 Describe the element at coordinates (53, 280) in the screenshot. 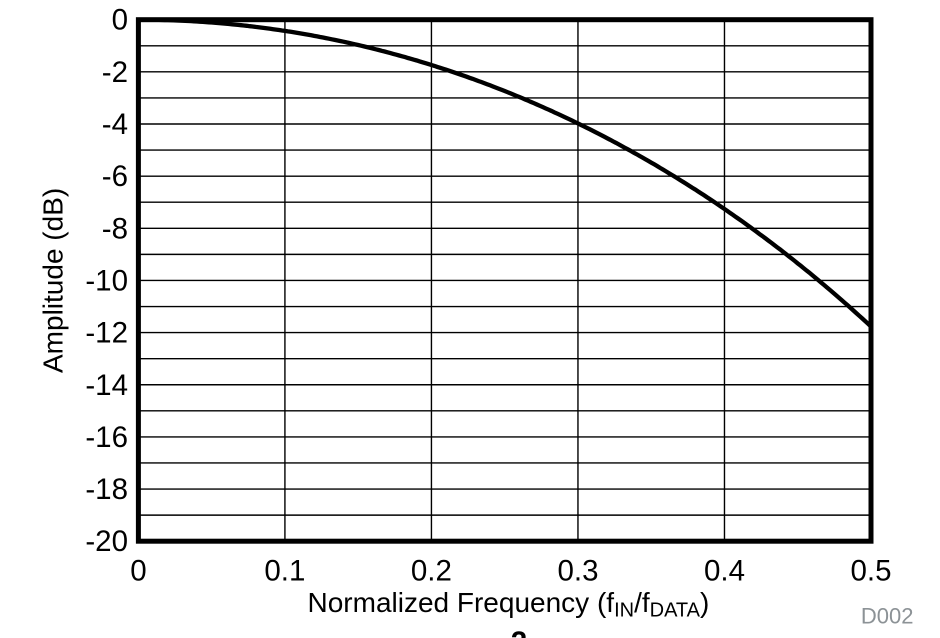

I see `svg-text: Amplitude (dB)` at that location.